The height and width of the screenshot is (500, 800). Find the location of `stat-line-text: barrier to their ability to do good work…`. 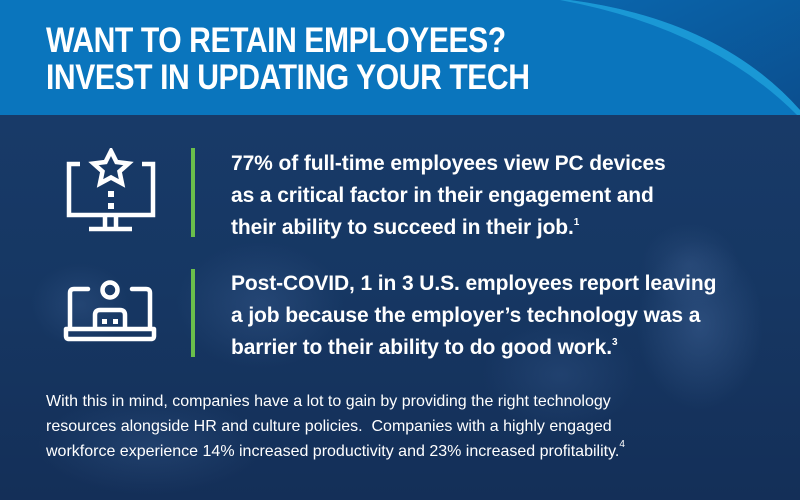

stat-line-text: barrier to their ability to do good work… is located at coordinates (421, 347).